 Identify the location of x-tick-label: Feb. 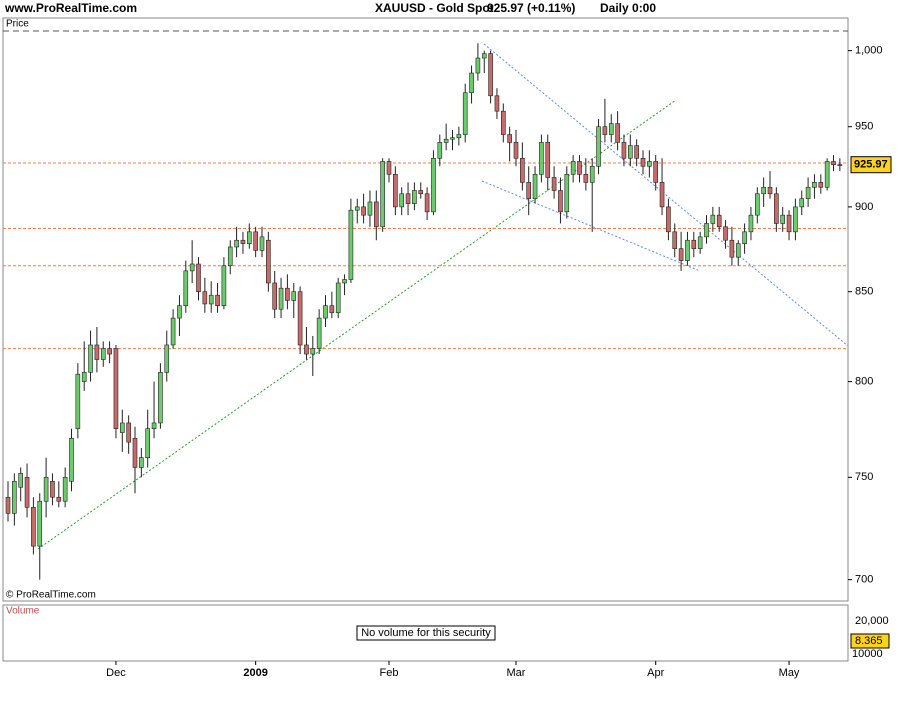
(389, 673).